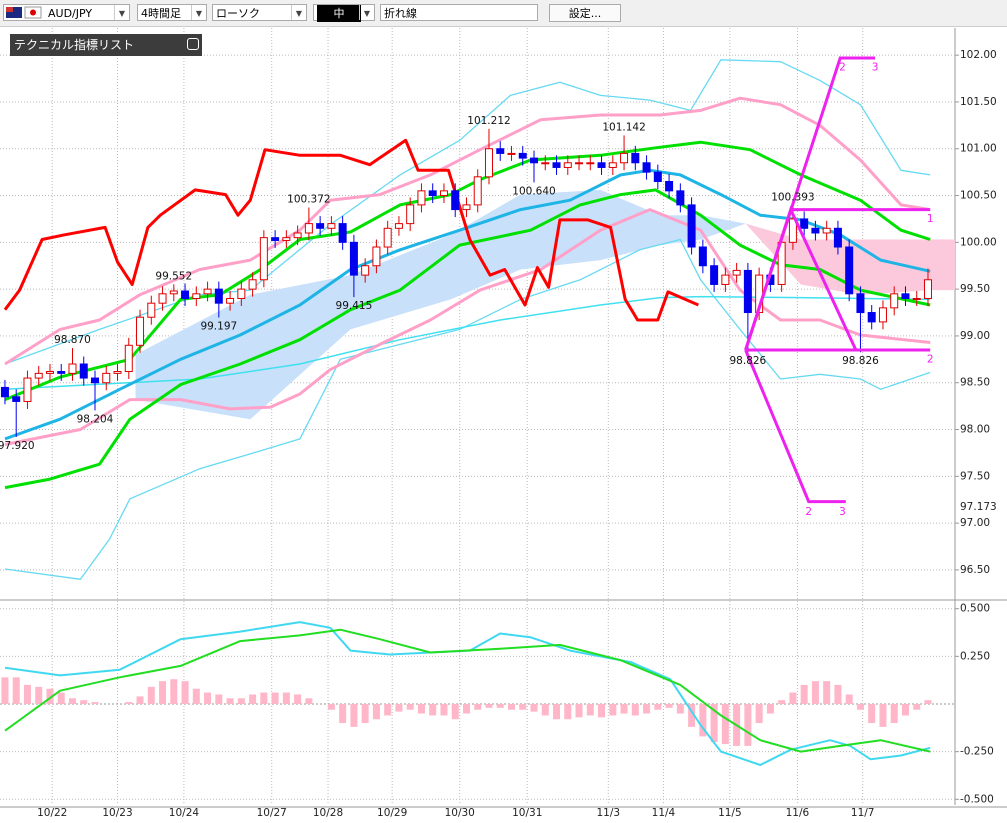 This screenshot has height=823, width=1007. Describe the element at coordinates (66, 12) in the screenshot. I see `pair-select: AUD/JPY ▼` at that location.